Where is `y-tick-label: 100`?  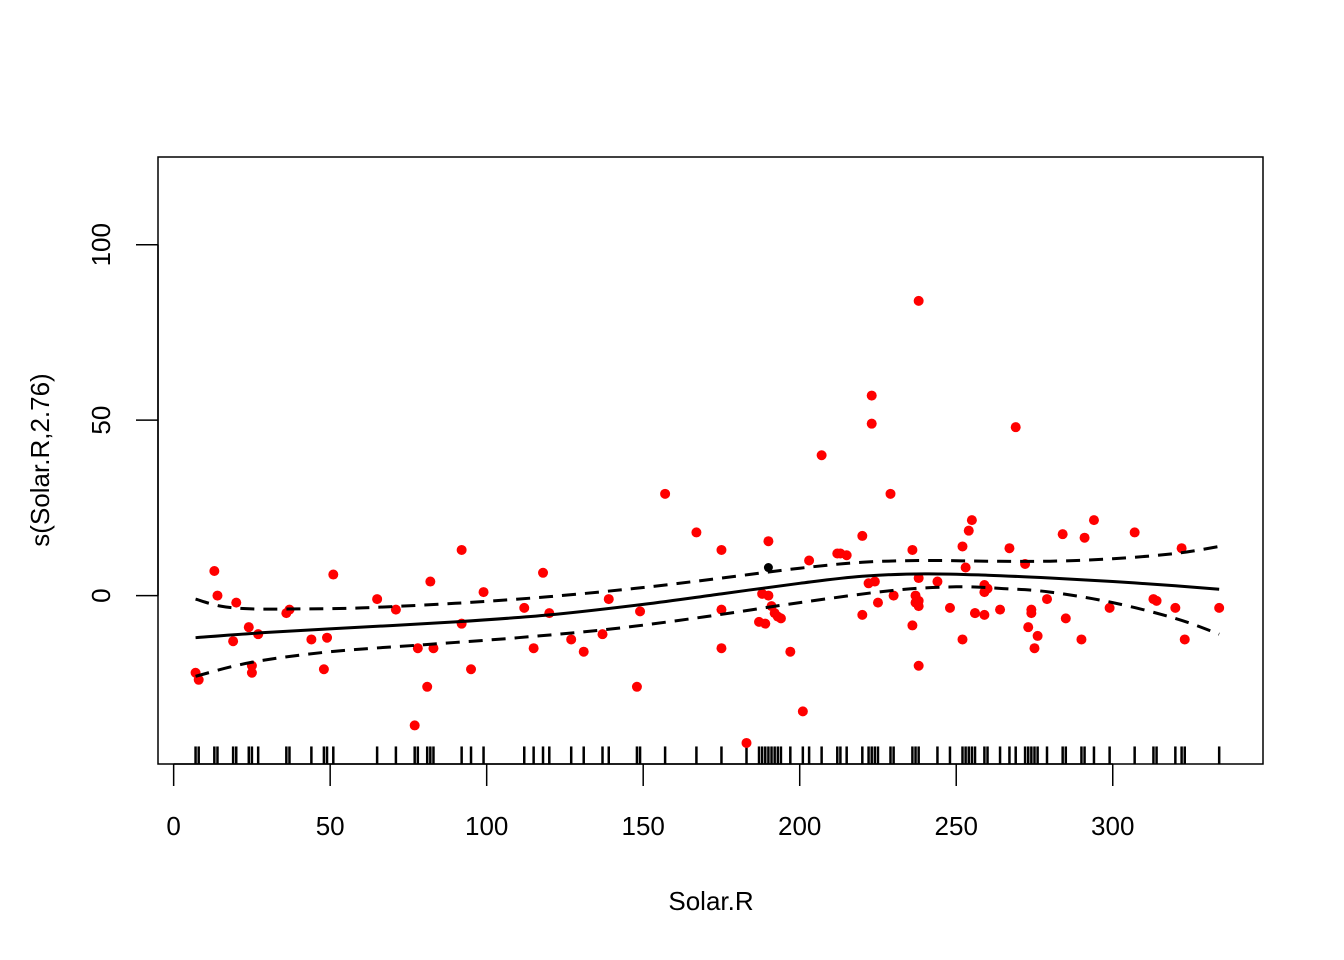
y-tick-label: 100 is located at coordinates (101, 244).